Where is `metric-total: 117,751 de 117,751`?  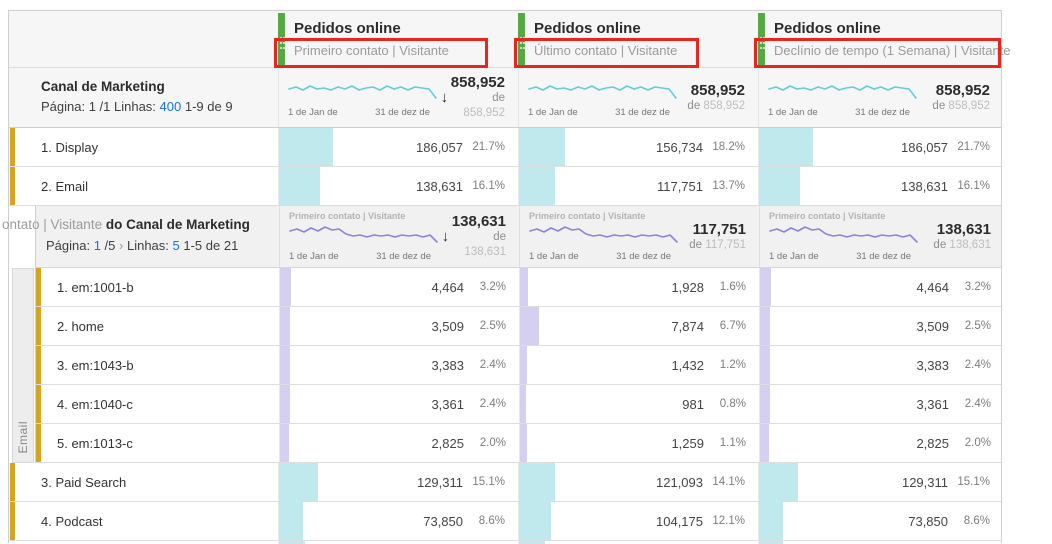
metric-total: 117,751 de 117,751 is located at coordinates (717, 237).